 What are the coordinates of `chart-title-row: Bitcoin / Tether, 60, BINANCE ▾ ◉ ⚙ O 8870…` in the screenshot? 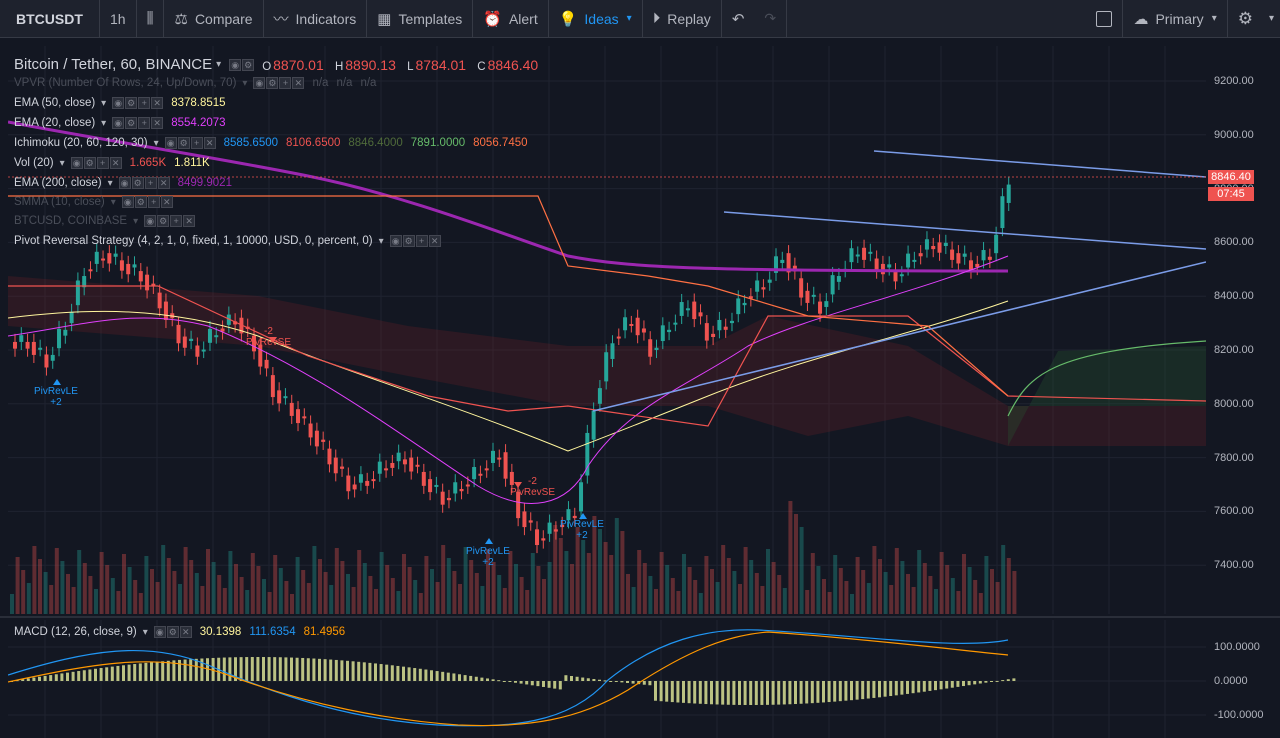 It's located at (280, 64).